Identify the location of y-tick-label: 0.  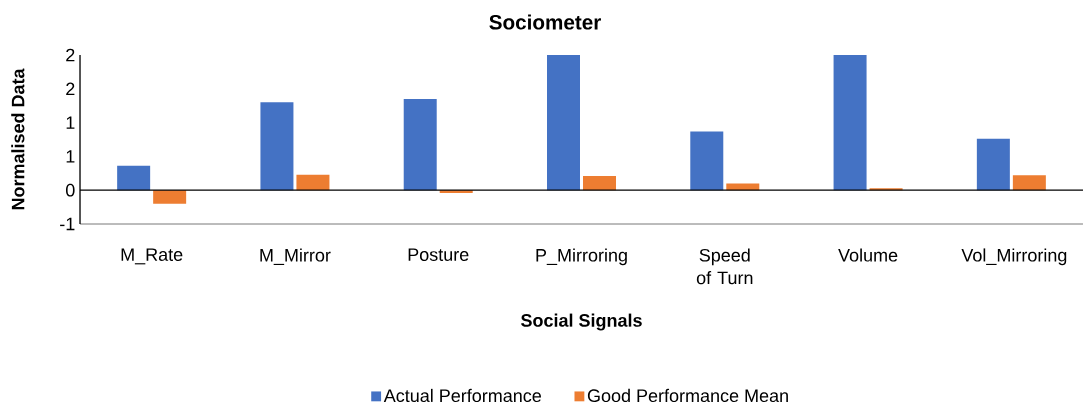
(70, 190).